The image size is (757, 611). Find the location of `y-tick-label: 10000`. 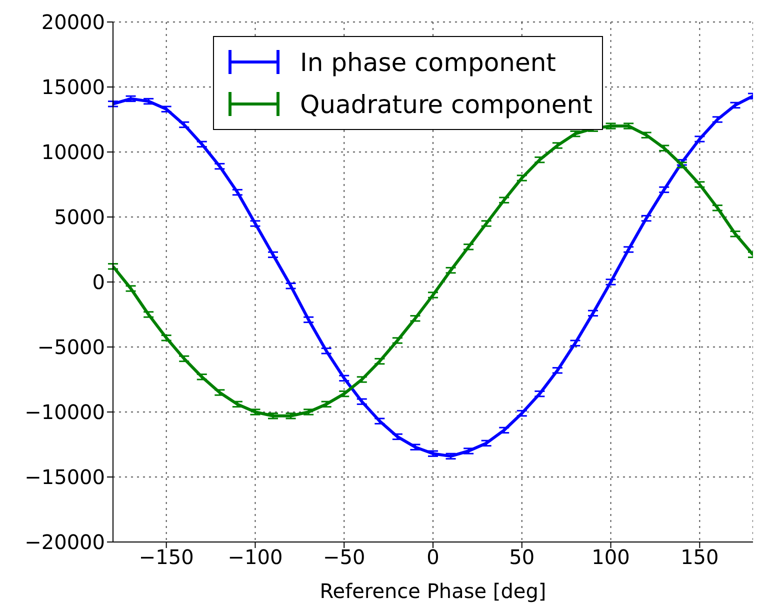

y-tick-label: 10000 is located at coordinates (73, 152).